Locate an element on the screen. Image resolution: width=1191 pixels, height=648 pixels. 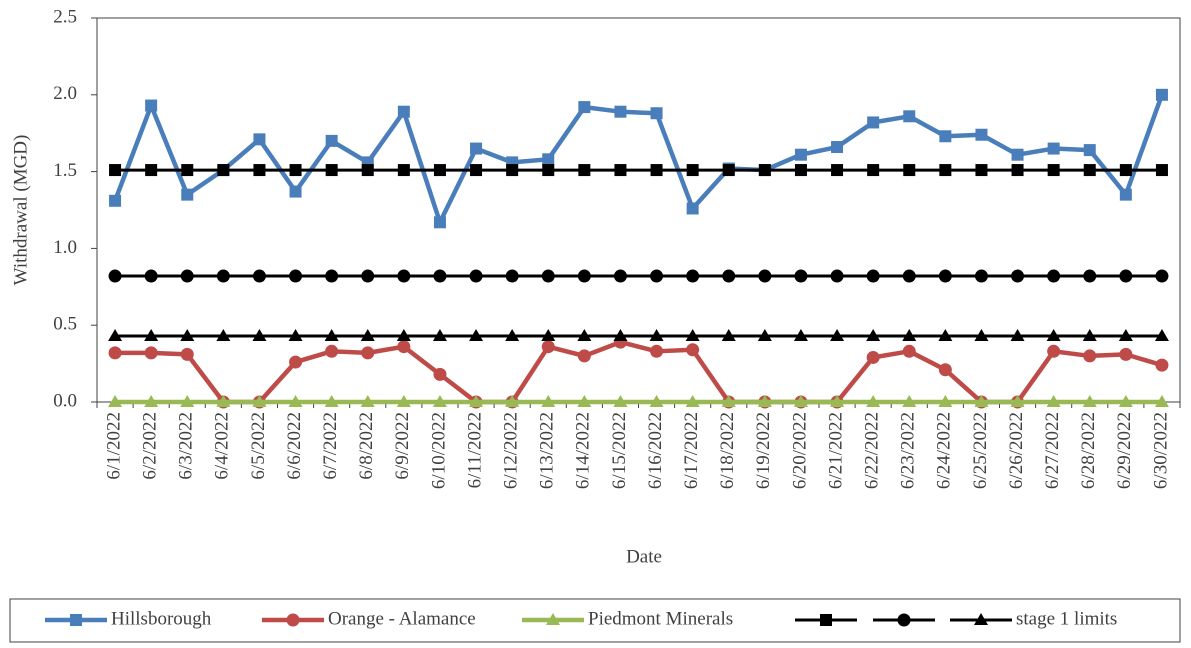
x-tick-label: 6/28/2022 is located at coordinates (1088, 450).